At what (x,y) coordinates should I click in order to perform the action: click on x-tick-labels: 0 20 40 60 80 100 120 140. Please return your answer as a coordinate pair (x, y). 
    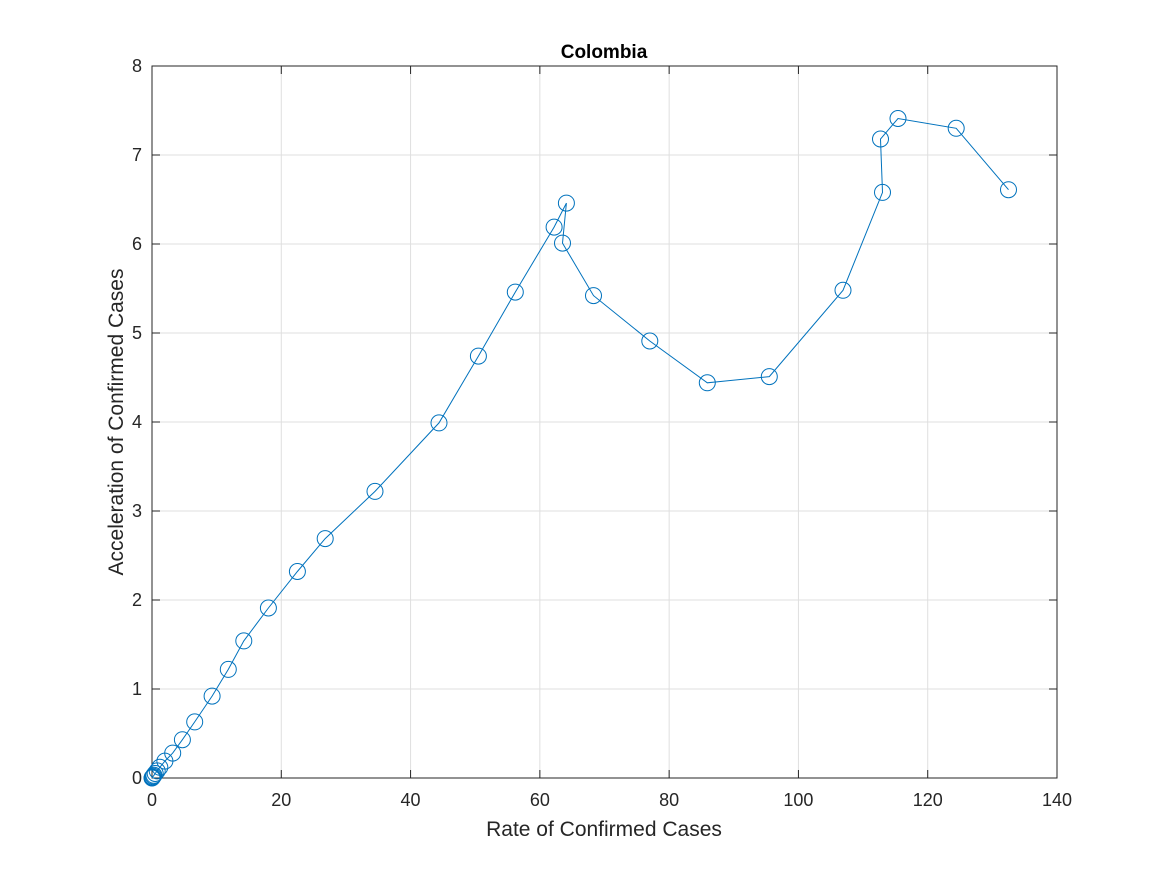
    Looking at the image, I should click on (609, 800).